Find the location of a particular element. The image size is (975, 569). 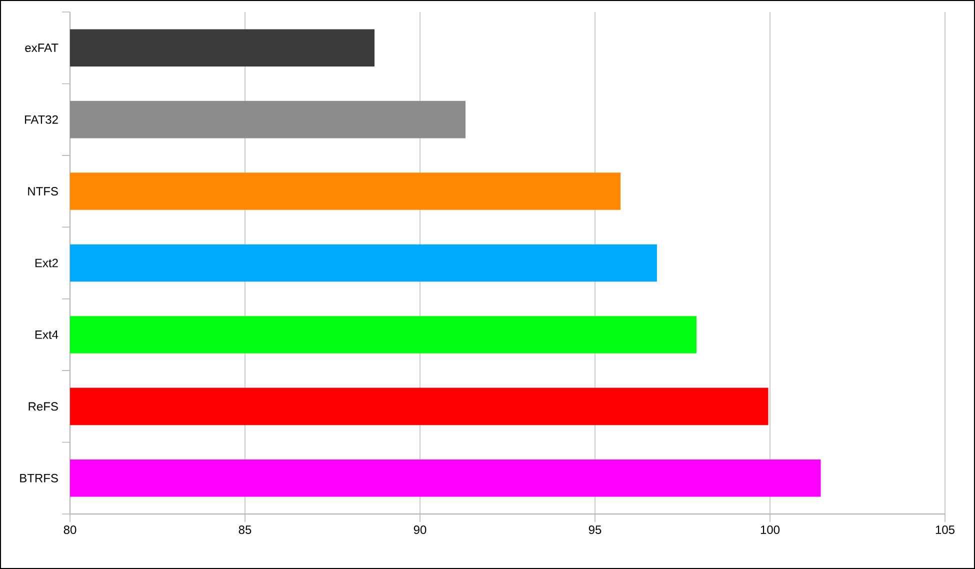

y-tick-label: Ext4 is located at coordinates (46, 334).